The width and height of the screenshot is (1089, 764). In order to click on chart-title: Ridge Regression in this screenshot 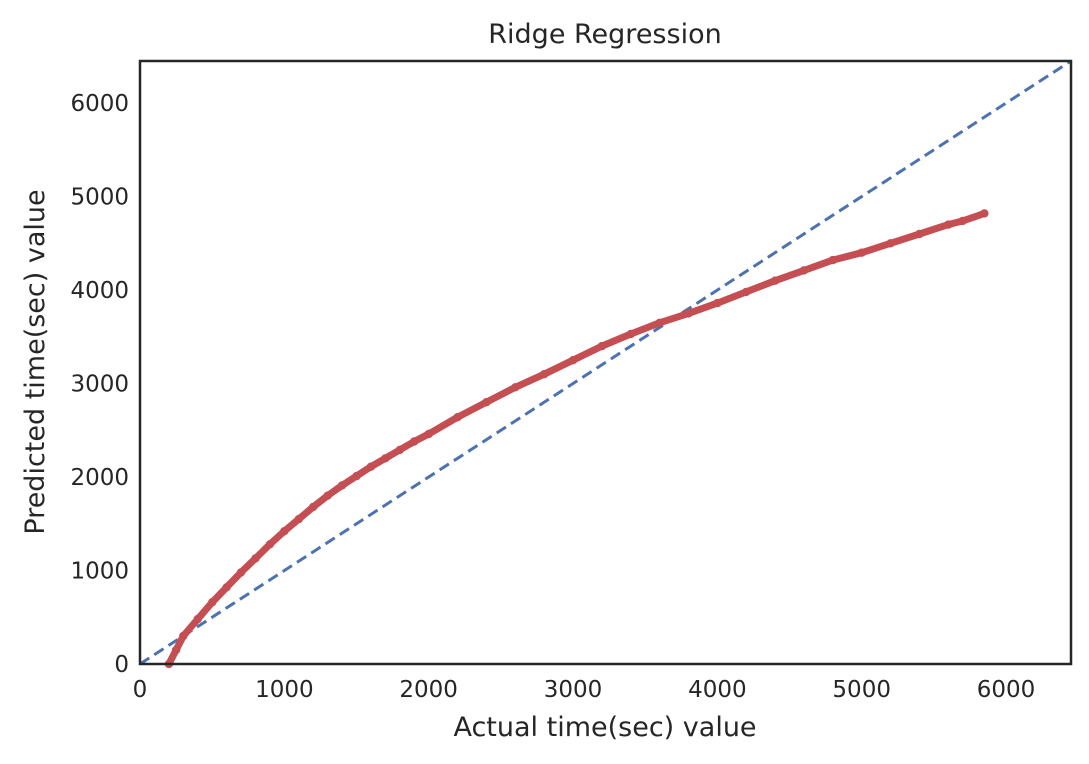, I will do `click(604, 34)`.